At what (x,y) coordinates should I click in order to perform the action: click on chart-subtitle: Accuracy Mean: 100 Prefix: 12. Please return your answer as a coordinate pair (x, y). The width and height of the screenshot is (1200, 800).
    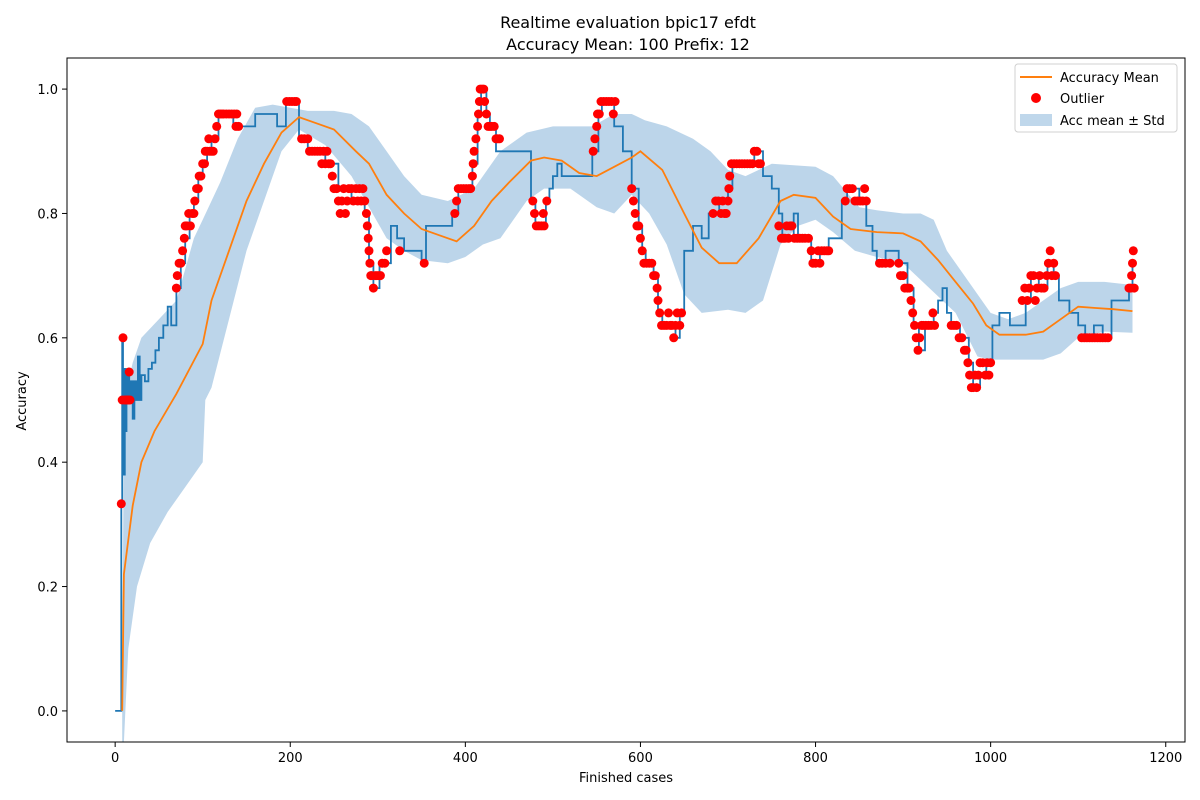
    Looking at the image, I should click on (628, 44).